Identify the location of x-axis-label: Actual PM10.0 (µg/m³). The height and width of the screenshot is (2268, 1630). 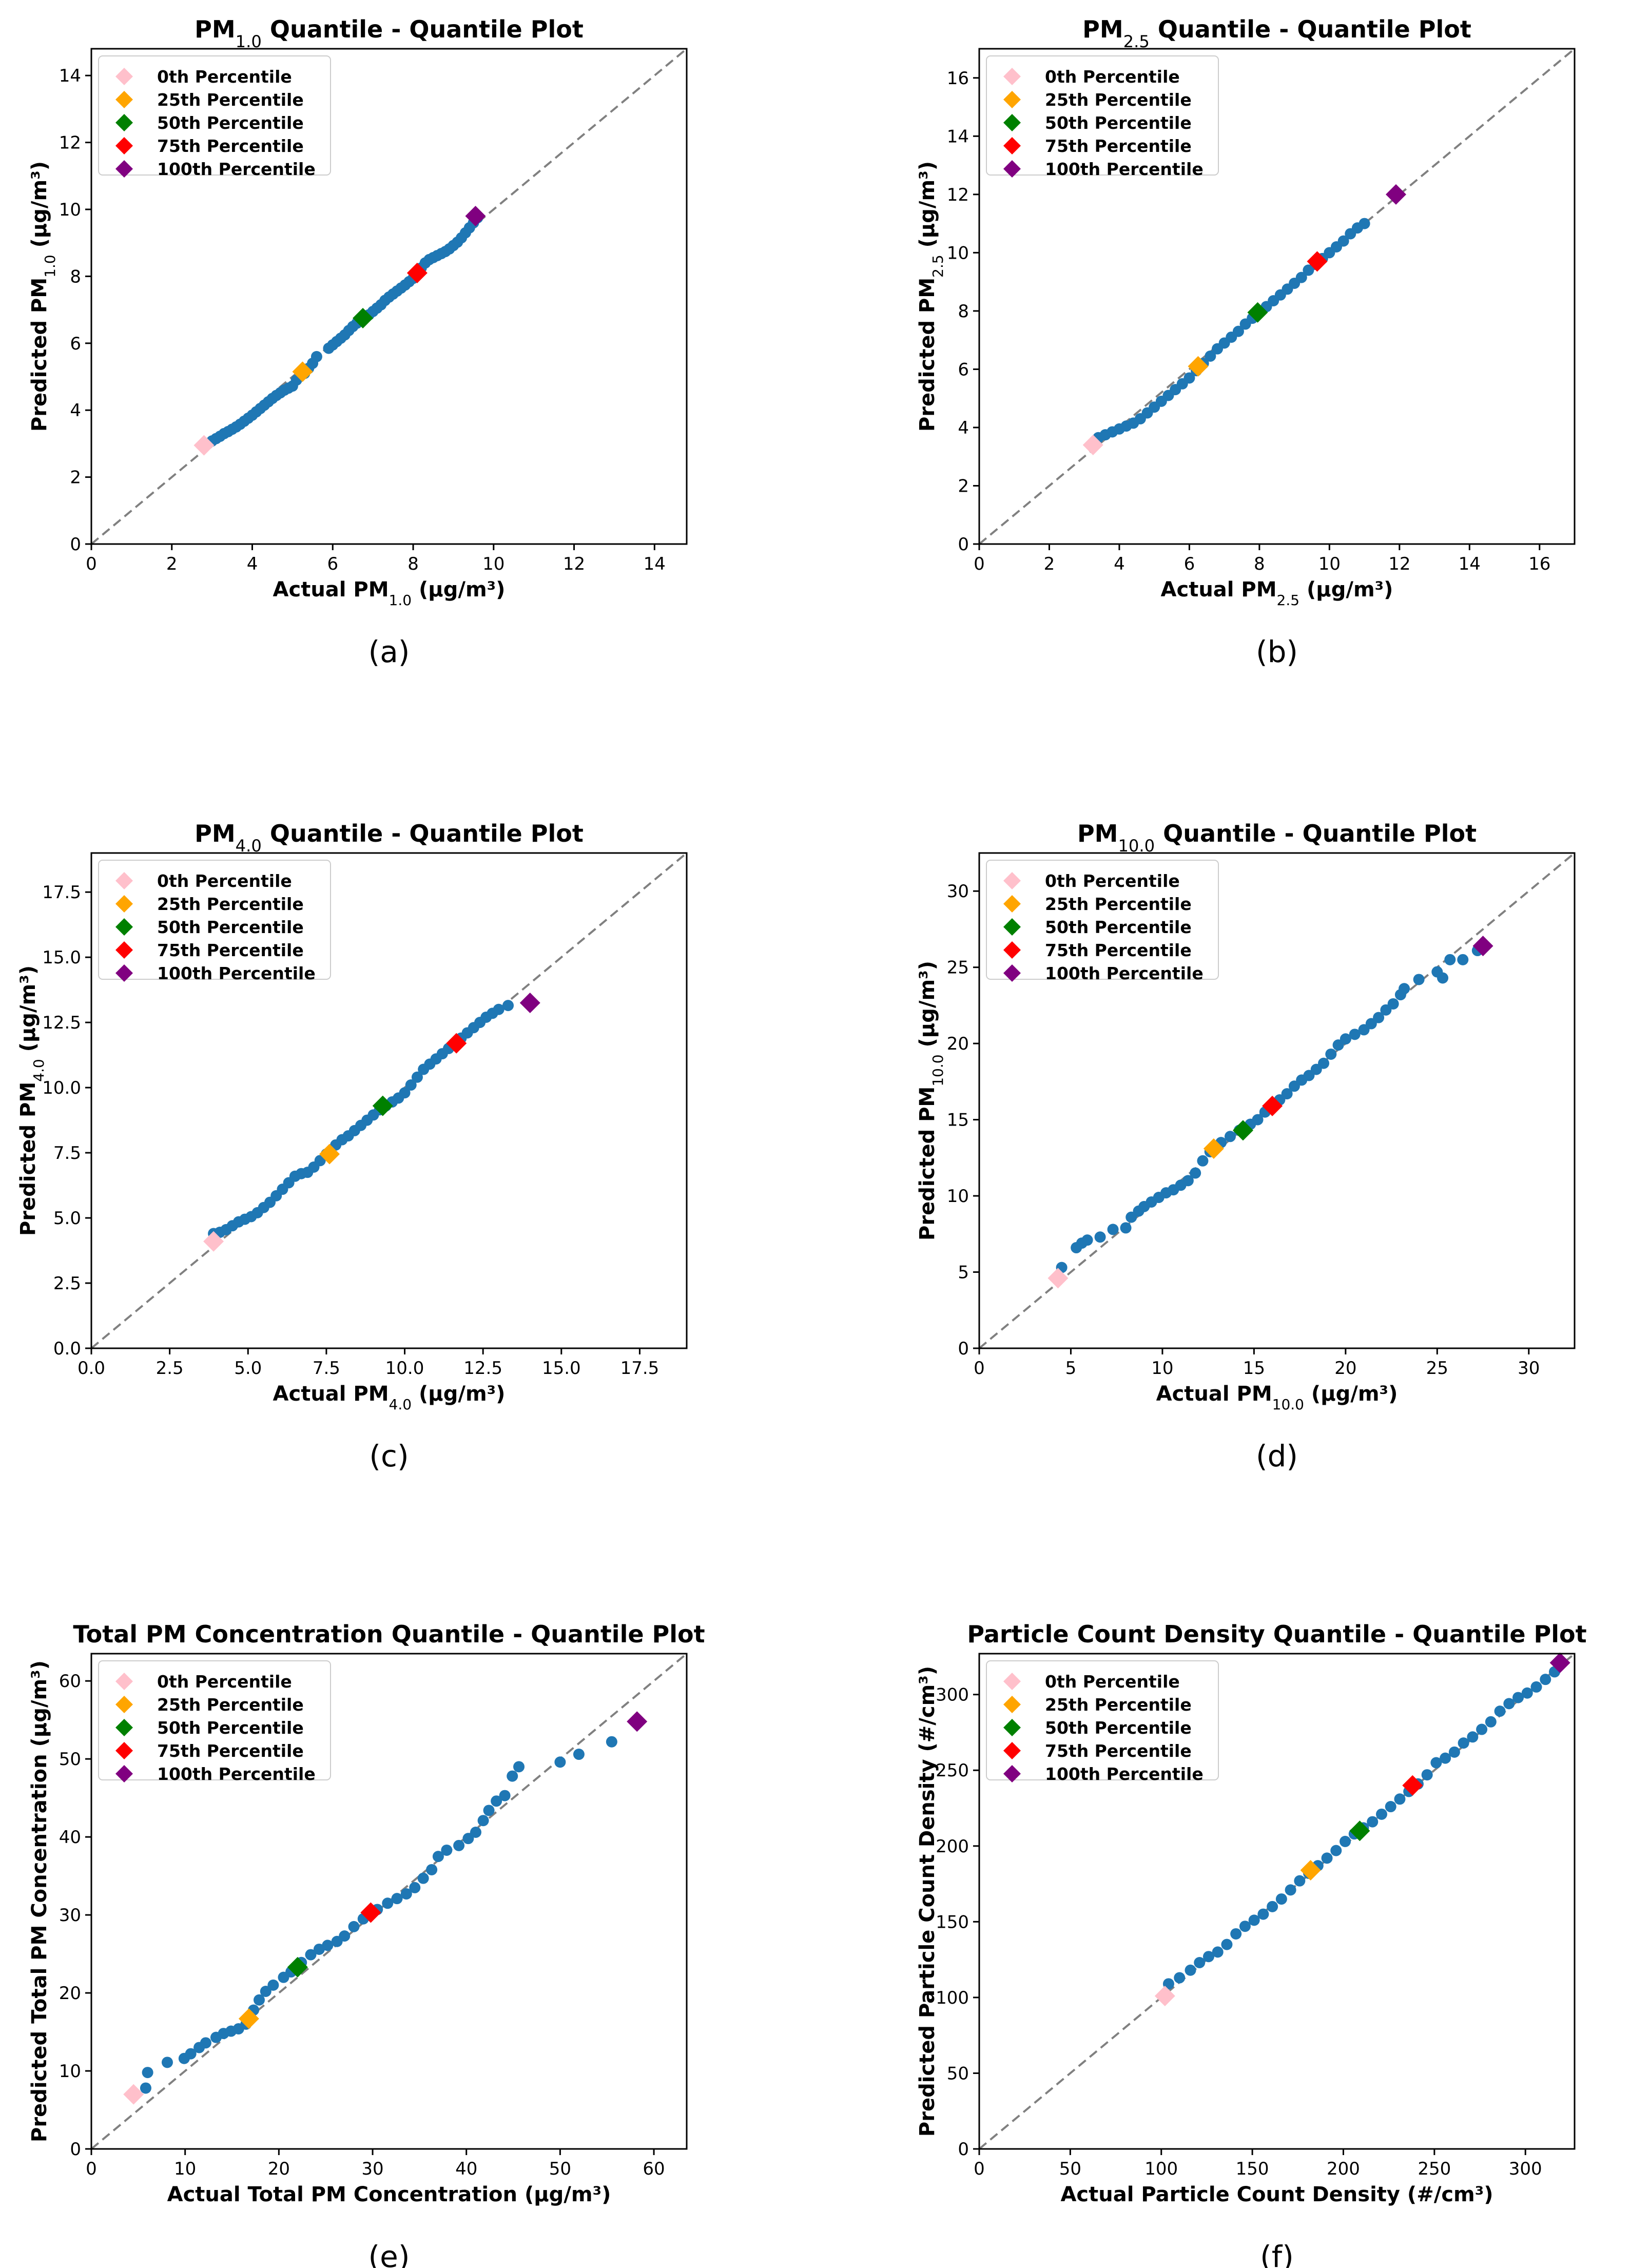
(1277, 1398).